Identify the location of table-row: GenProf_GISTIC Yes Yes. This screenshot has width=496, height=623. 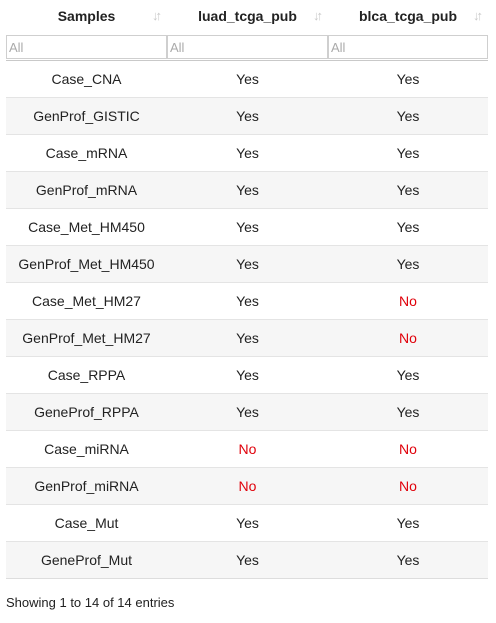
(247, 116).